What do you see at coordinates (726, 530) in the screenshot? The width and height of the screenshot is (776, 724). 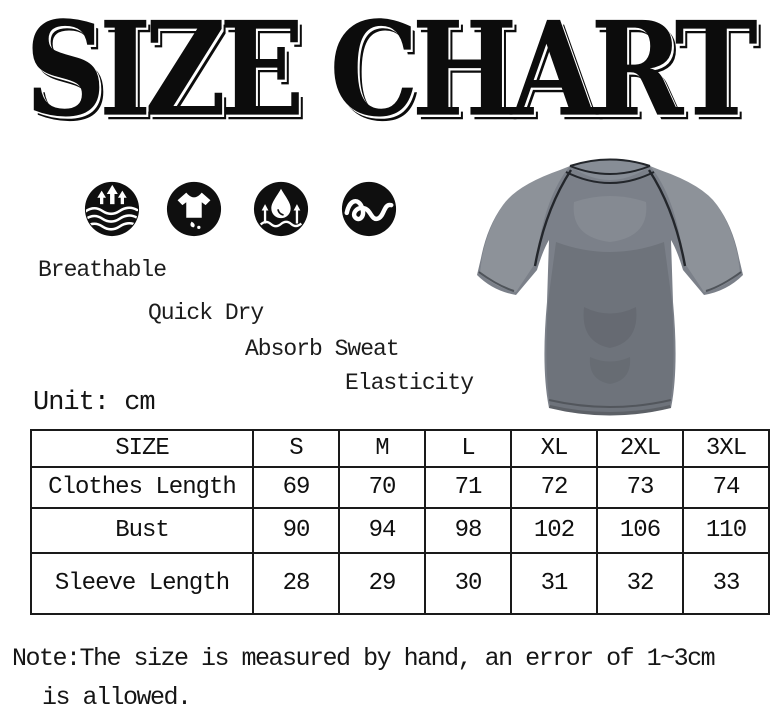 I see `cell-value: 110` at bounding box center [726, 530].